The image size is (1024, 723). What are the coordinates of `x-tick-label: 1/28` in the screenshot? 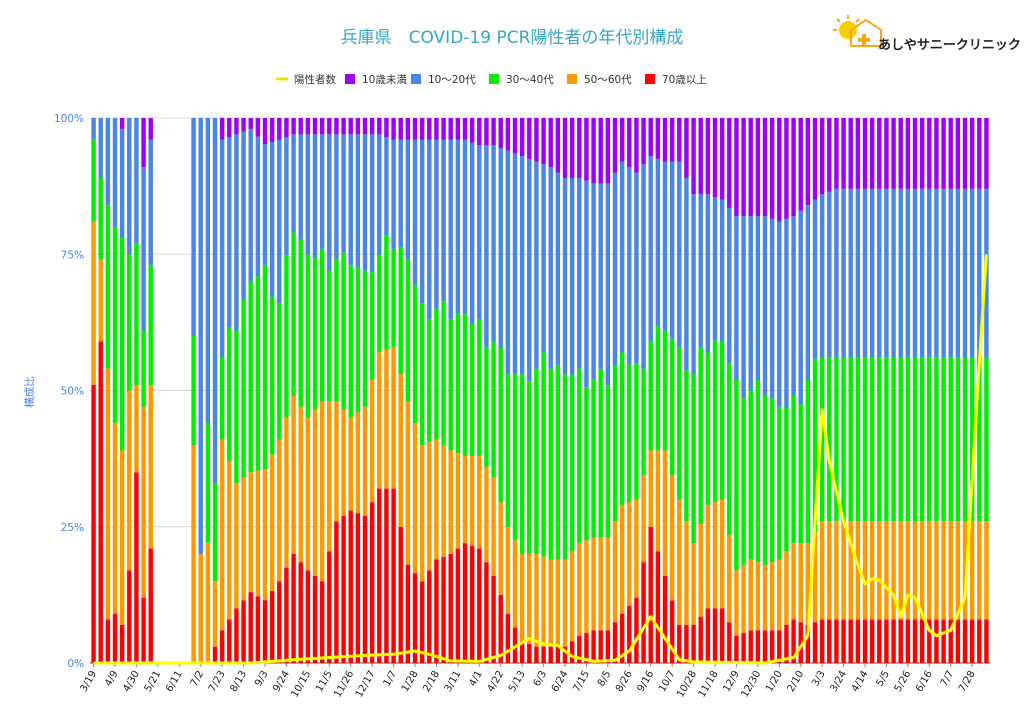 It's located at (410, 681).